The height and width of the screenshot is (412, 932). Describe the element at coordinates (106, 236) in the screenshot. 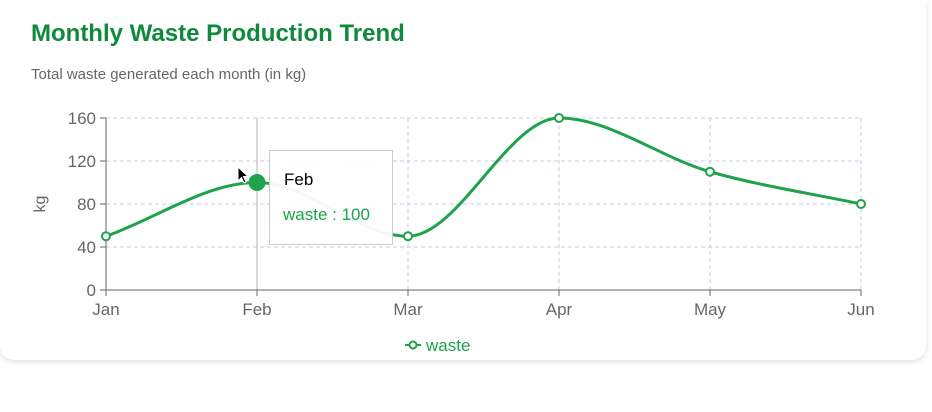

I see `point-jan` at that location.